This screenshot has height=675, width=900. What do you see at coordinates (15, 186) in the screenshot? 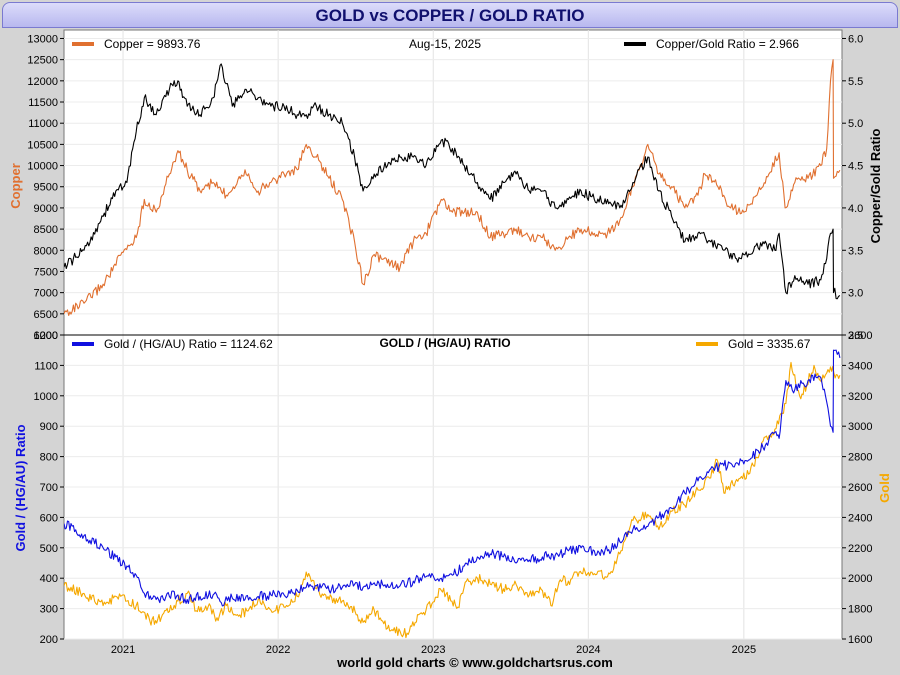
I see `copper-axis-label: Copper` at bounding box center [15, 186].